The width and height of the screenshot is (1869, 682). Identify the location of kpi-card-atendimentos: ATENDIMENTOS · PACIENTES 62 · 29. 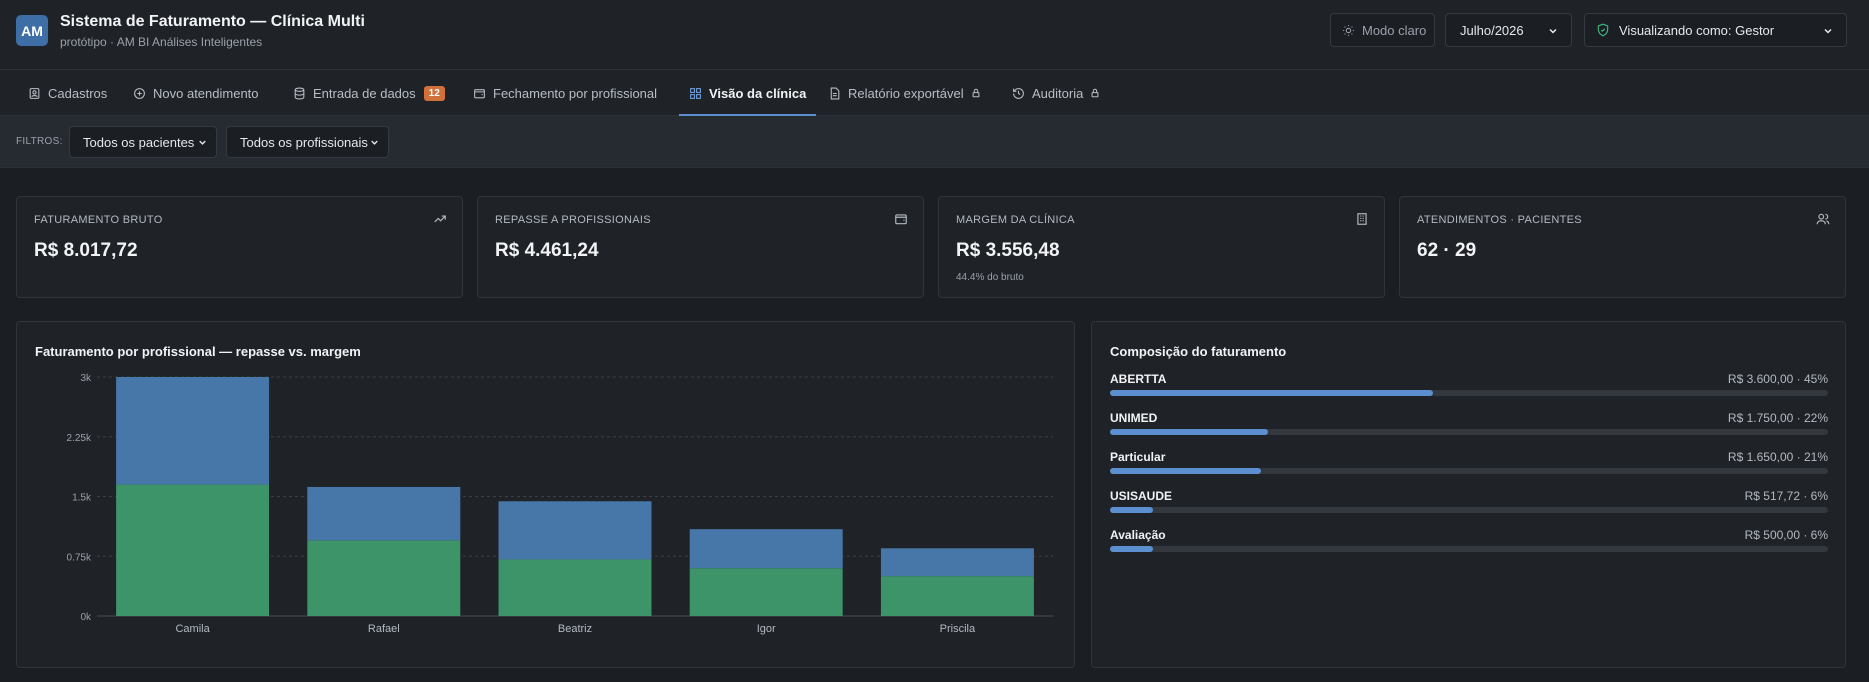
(1622, 247).